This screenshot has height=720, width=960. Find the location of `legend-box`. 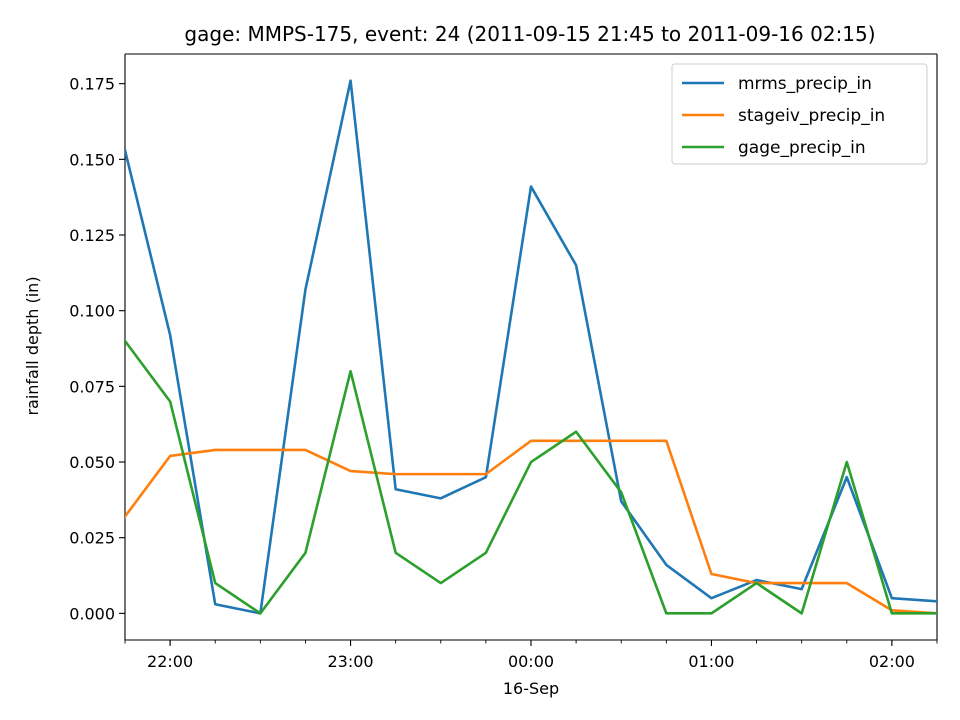

legend-box is located at coordinates (799, 114).